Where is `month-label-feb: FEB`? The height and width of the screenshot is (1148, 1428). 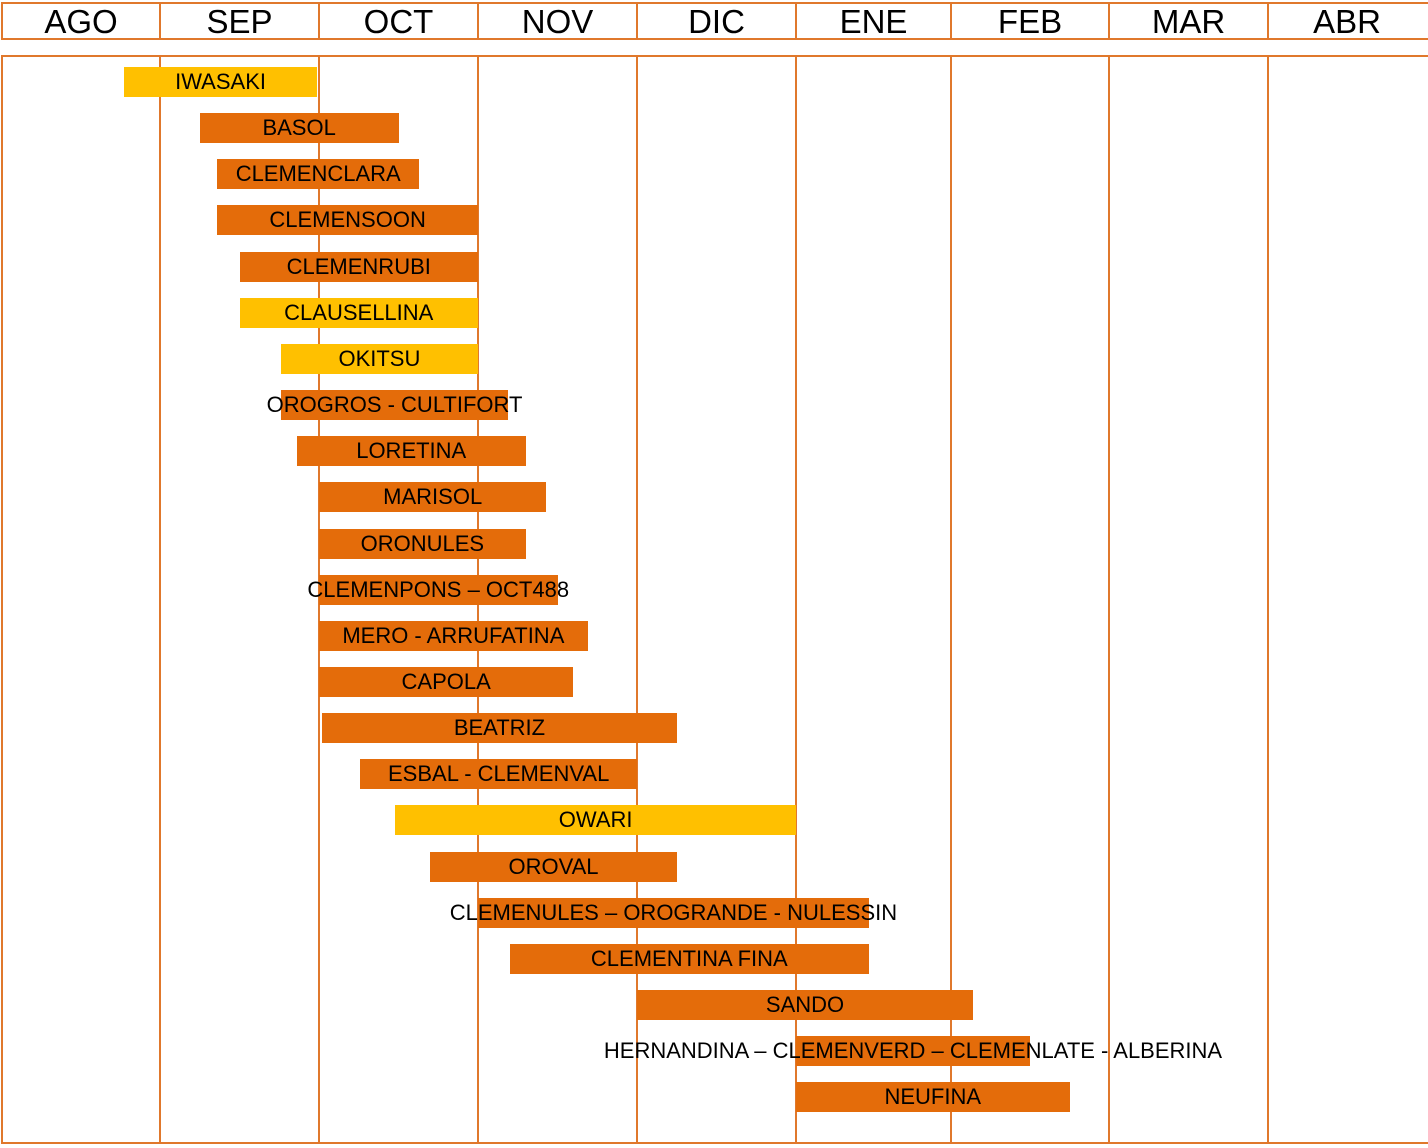 month-label-feb: FEB is located at coordinates (1030, 21).